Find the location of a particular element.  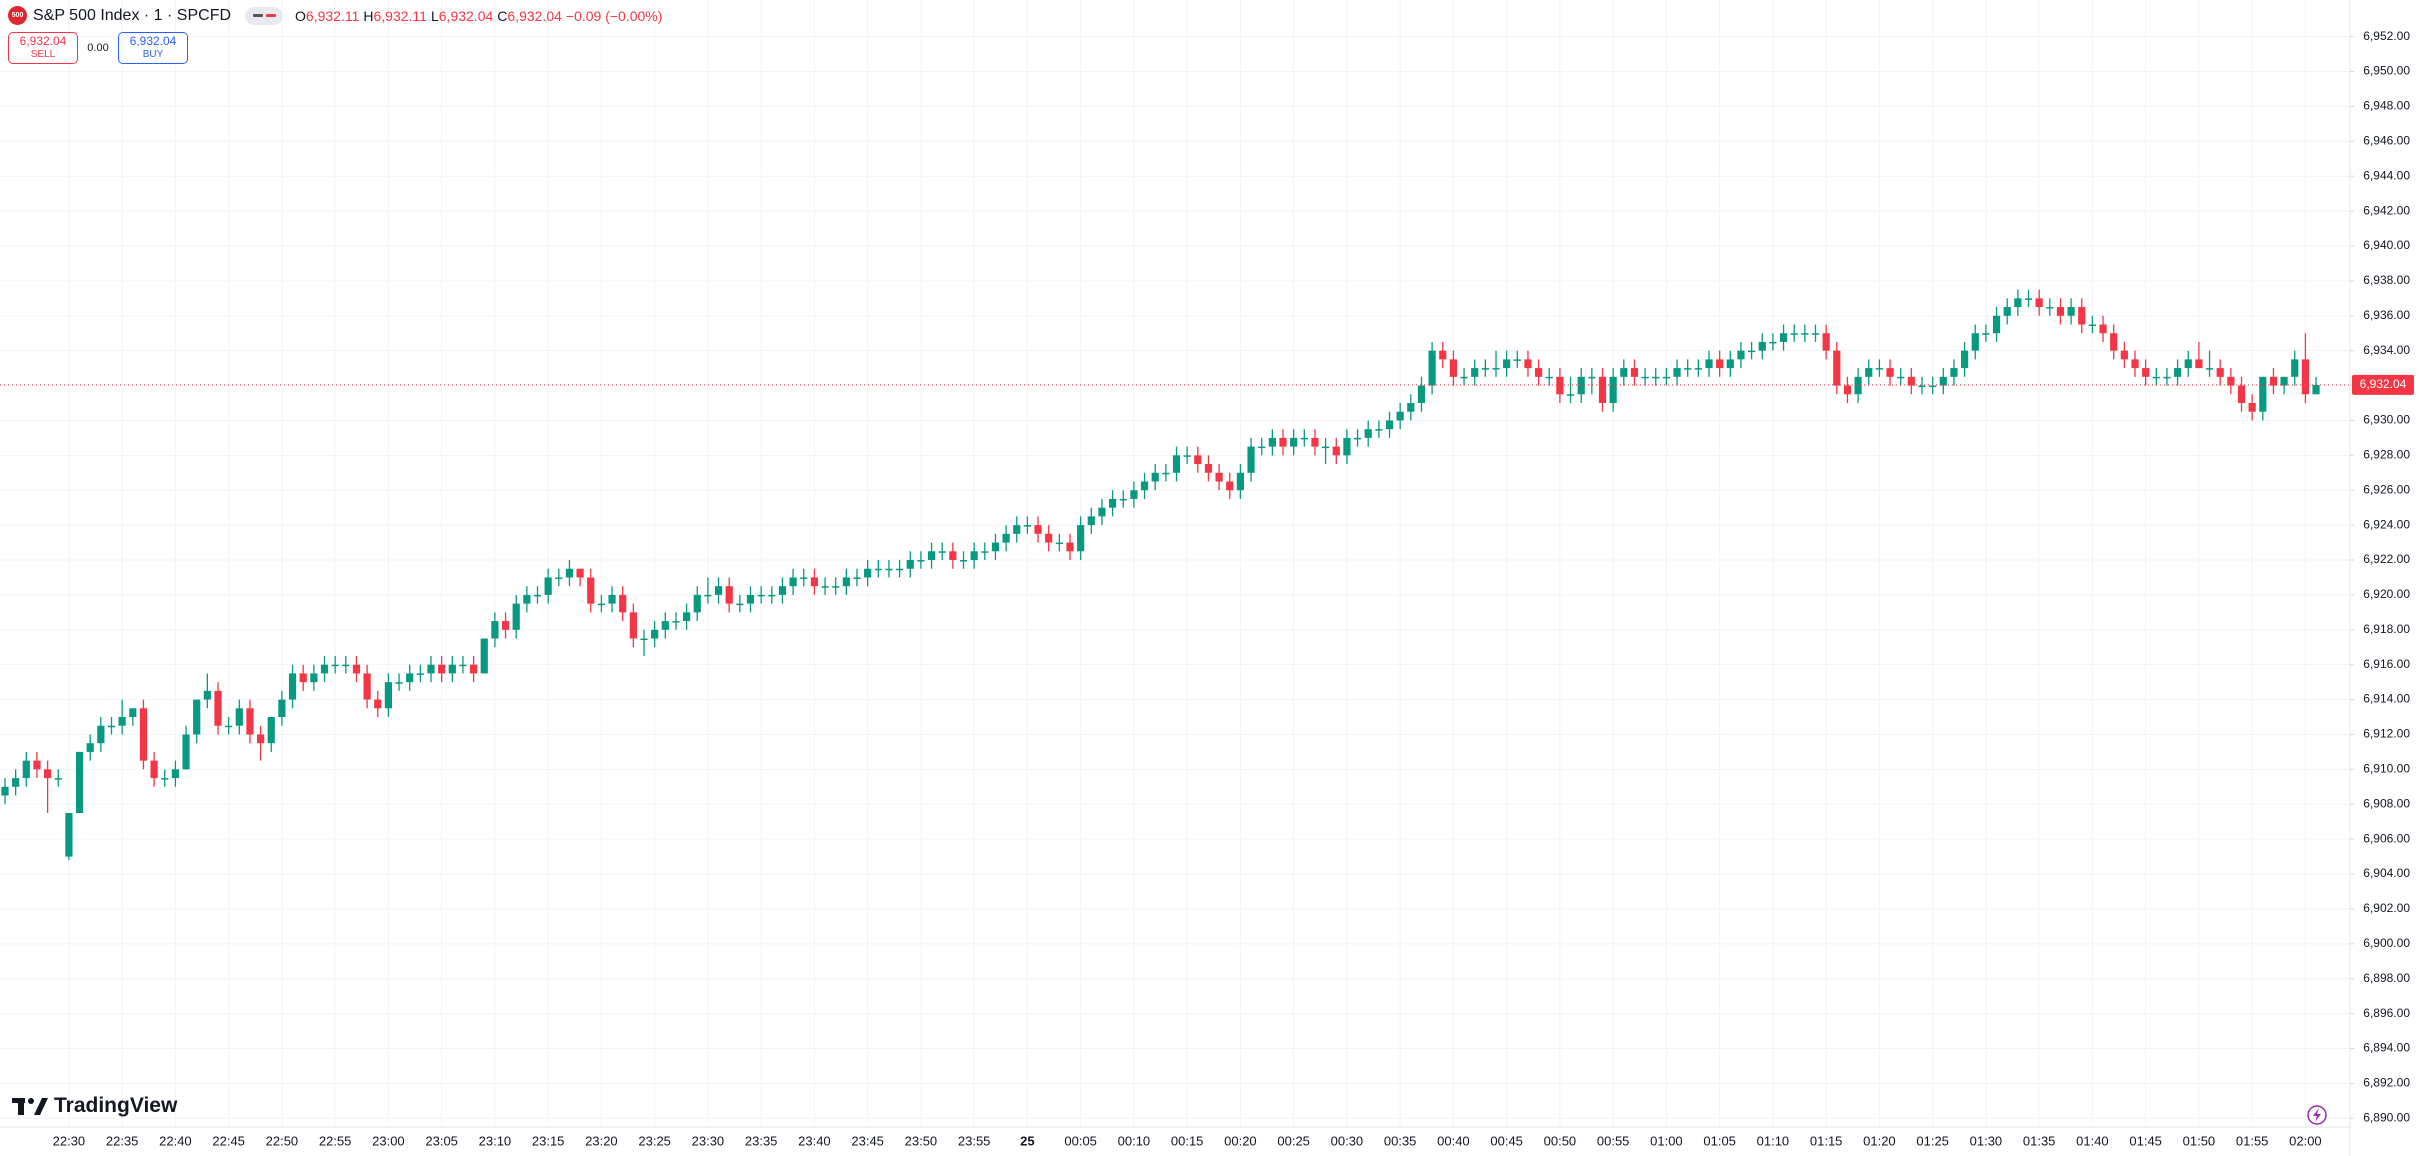

y-tick-label: 6,950.00 is located at coordinates (2386, 71).